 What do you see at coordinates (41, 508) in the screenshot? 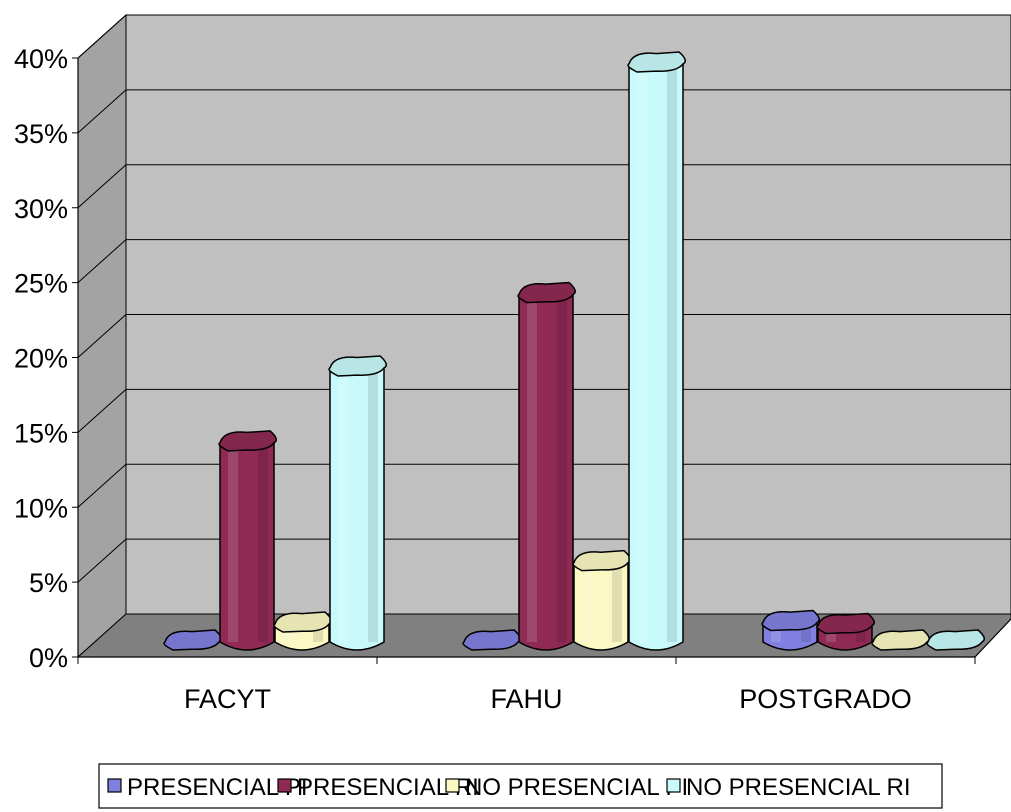
I see `y-tick-label: 10%` at bounding box center [41, 508].